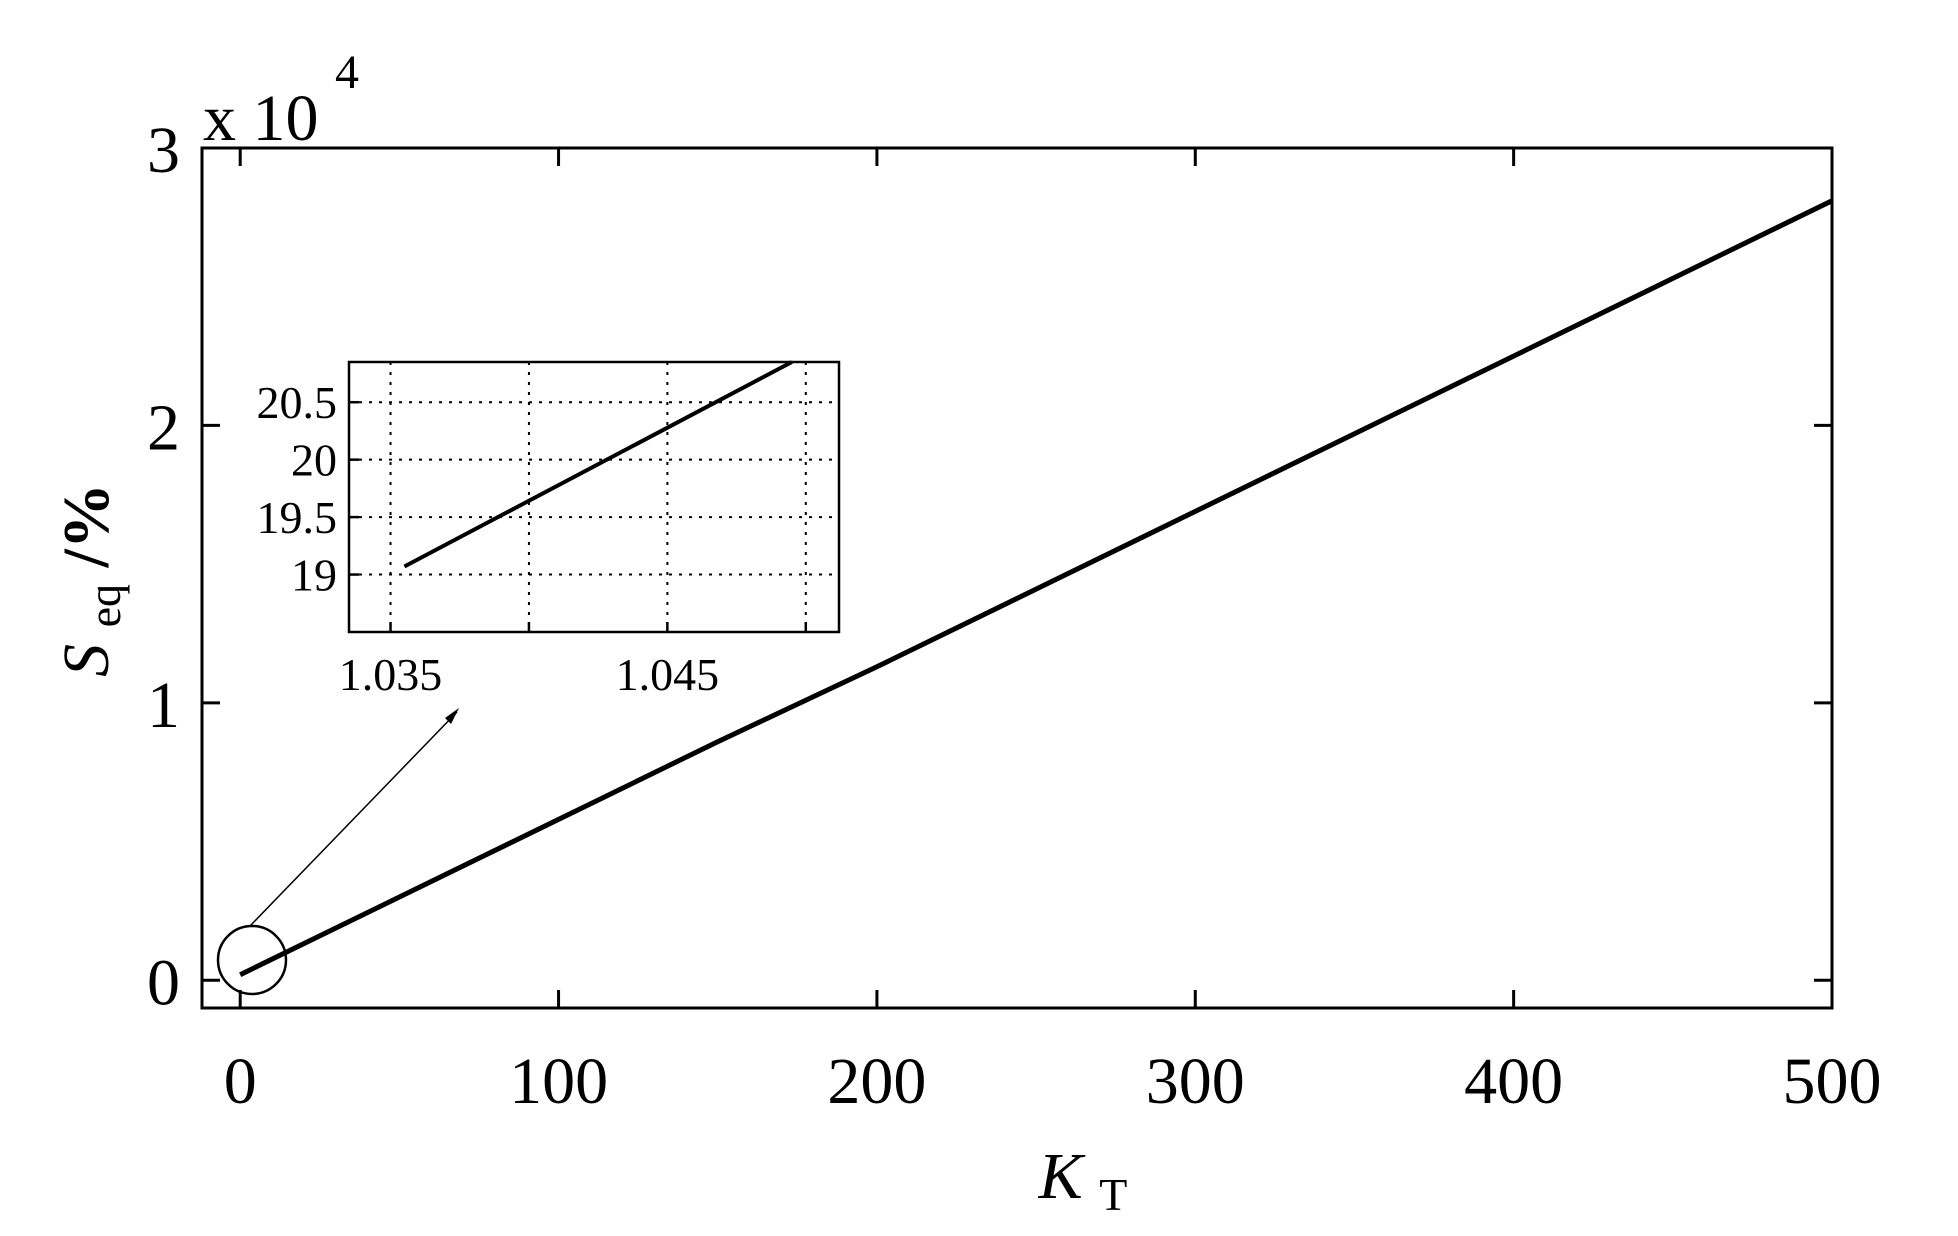 The width and height of the screenshot is (1958, 1236). Describe the element at coordinates (668, 674) in the screenshot. I see `inset-x-tick-label: 1.045` at that location.